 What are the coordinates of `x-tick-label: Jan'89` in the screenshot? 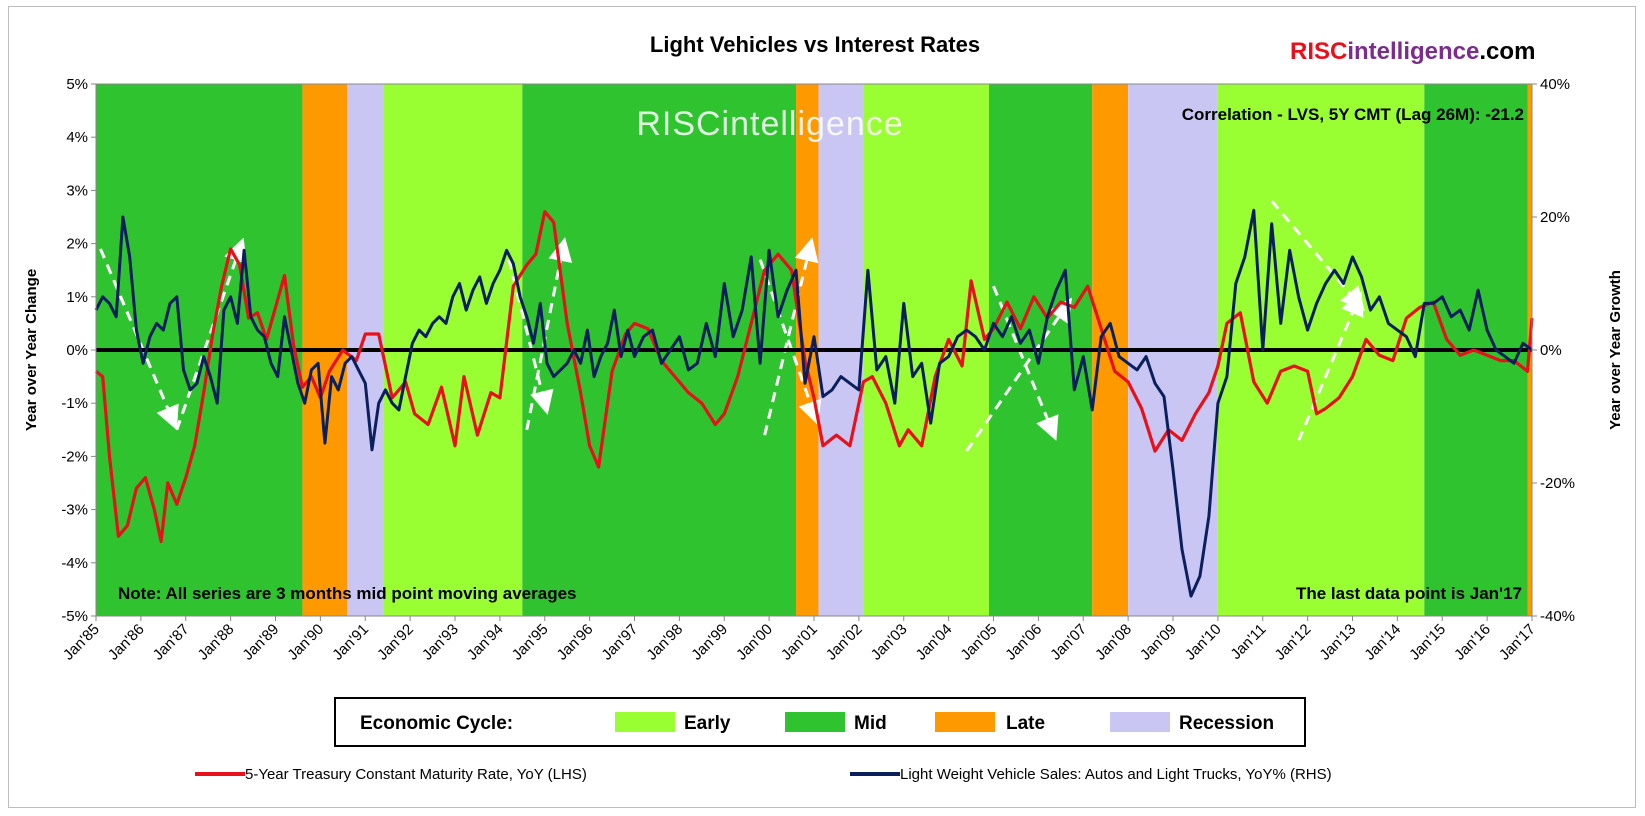 It's located at (260, 642).